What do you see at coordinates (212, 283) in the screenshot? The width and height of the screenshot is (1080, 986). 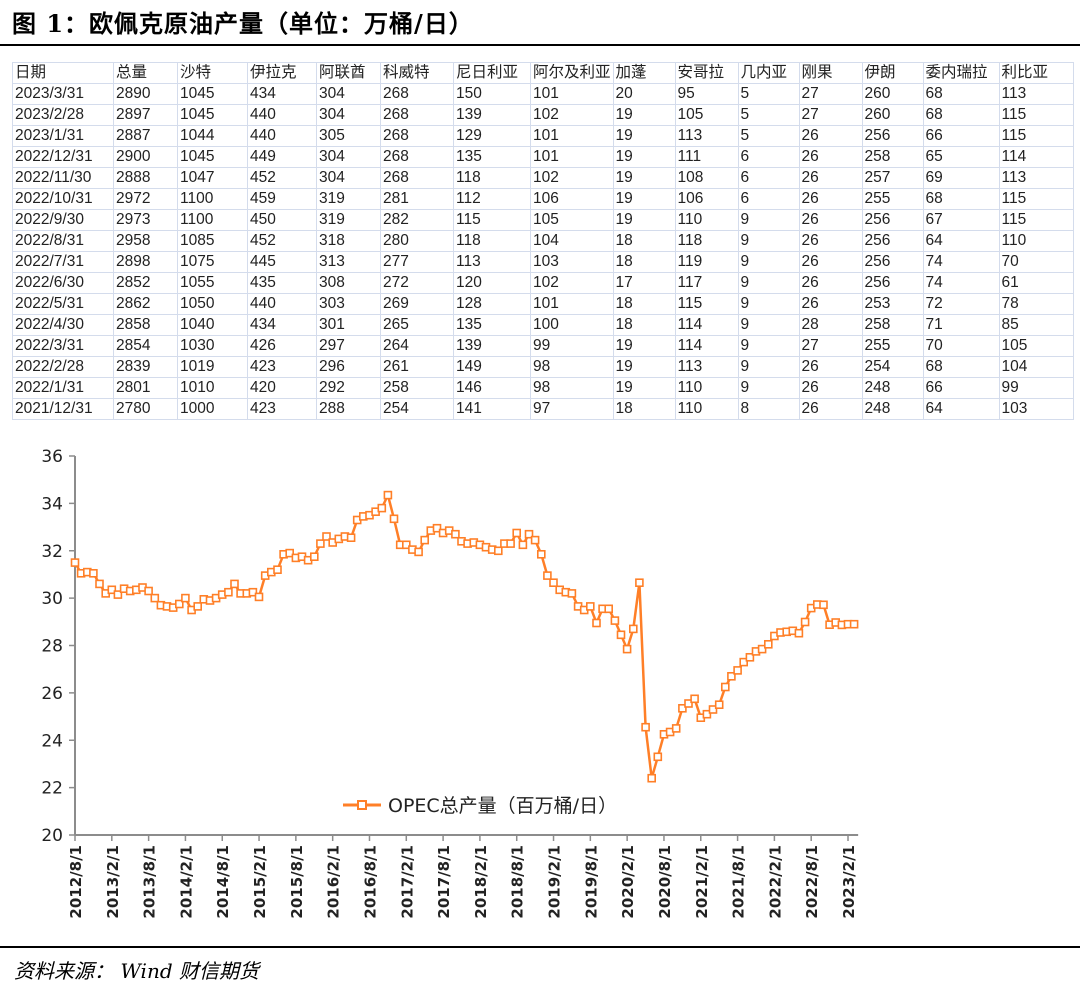 I see `table-cell: 1055` at bounding box center [212, 283].